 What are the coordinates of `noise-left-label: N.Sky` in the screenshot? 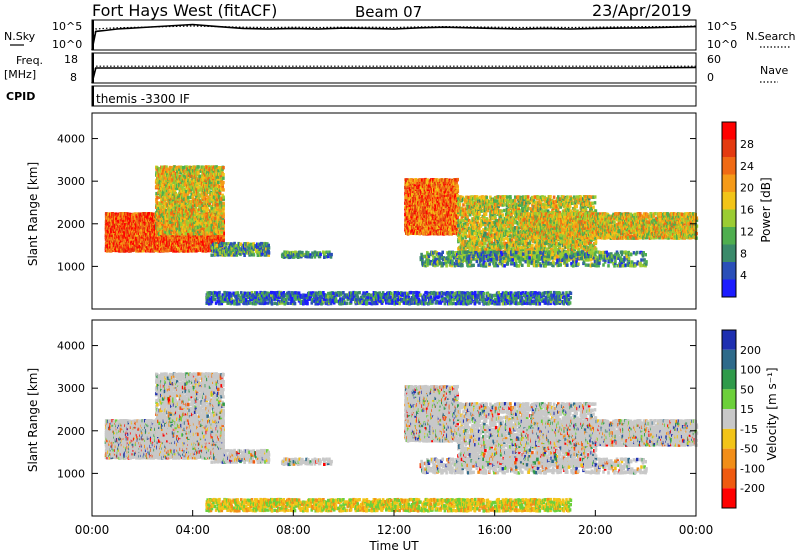 It's located at (20, 36).